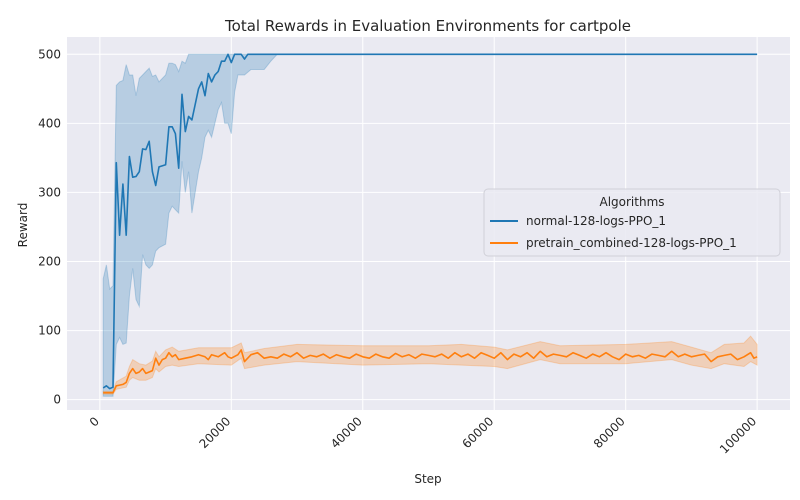 The height and width of the screenshot is (500, 800). I want to click on legend-label-pretrain: pretrain_combined-128-logs-PPO_1, so click(631, 243).